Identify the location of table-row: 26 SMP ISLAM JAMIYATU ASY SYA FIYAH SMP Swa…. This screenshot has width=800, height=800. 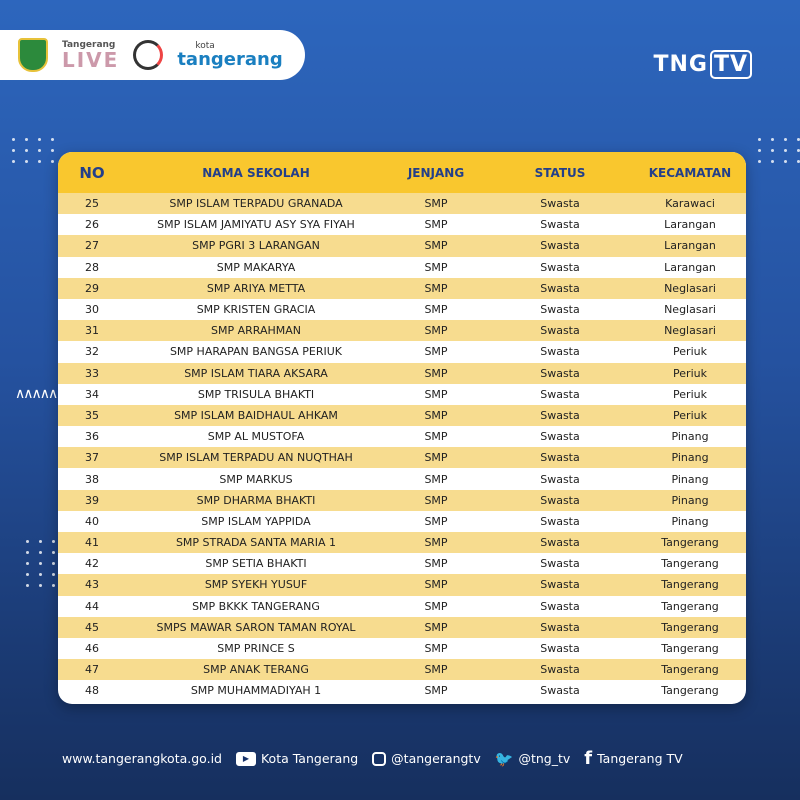
(402, 224).